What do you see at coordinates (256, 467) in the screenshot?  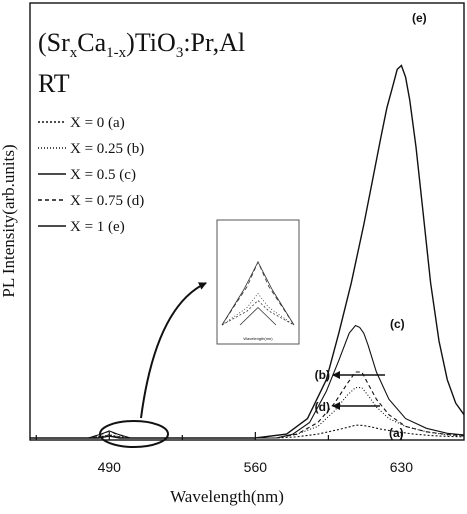 I see `x-tick-label: 560` at bounding box center [256, 467].